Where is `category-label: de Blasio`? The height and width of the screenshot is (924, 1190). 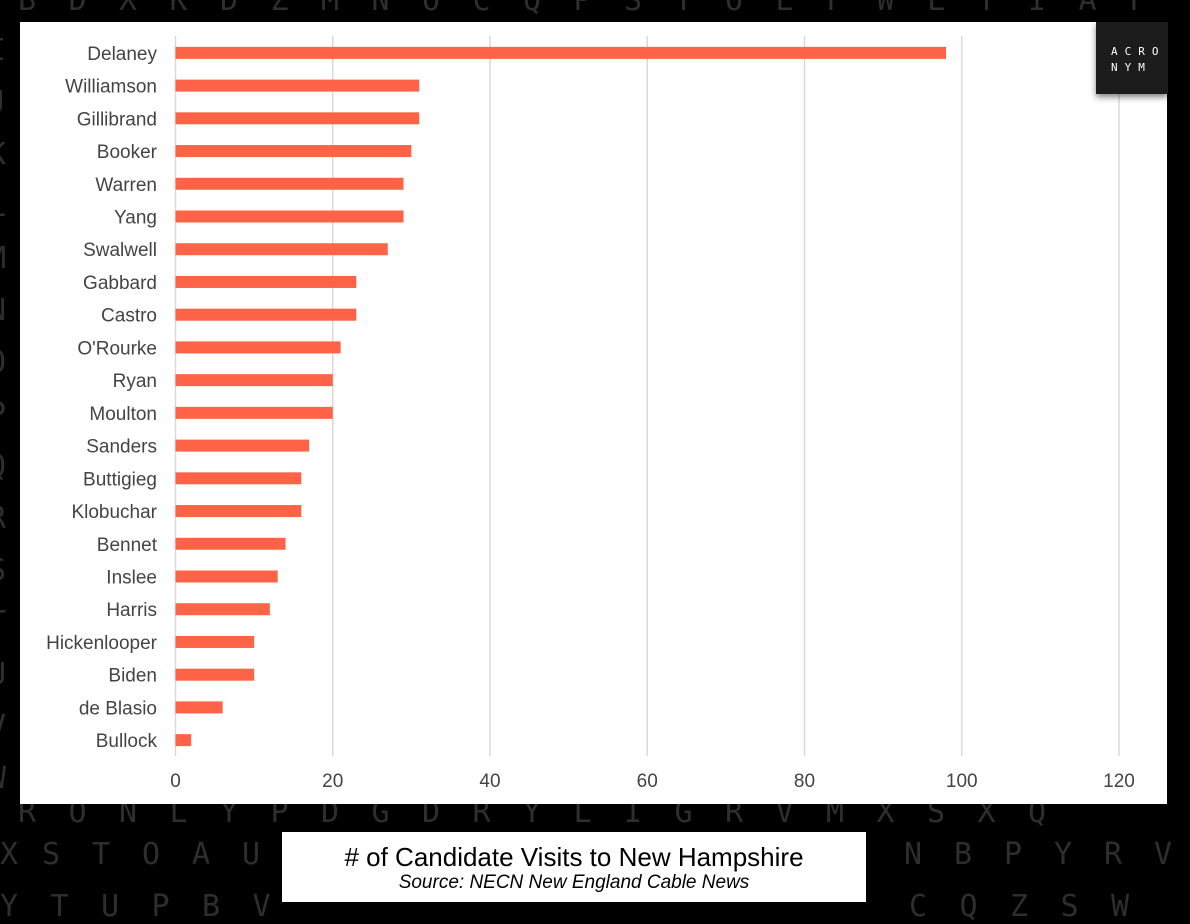 category-label: de Blasio is located at coordinates (118, 708).